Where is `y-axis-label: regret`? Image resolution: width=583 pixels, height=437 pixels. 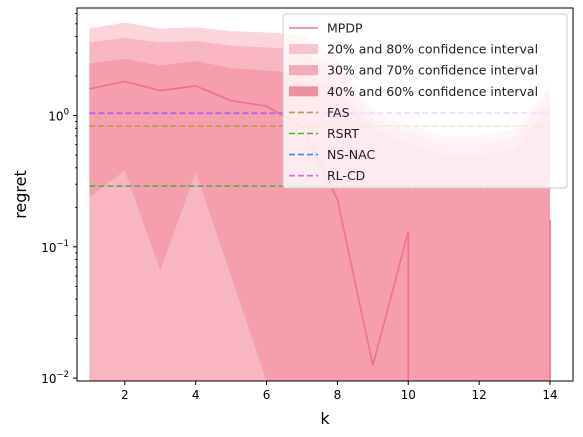 y-axis-label: regret is located at coordinates (20, 194).